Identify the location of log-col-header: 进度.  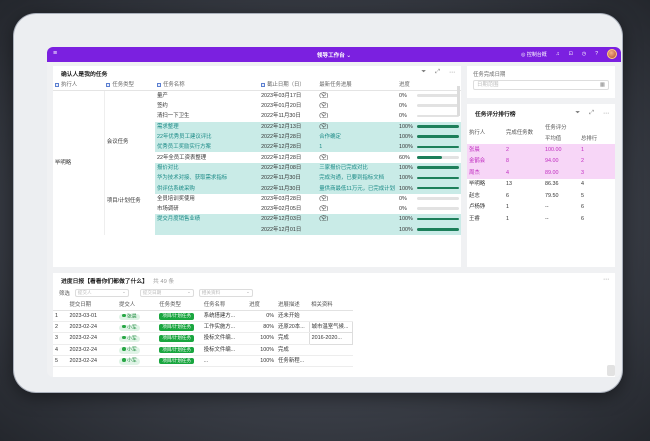
(262, 305).